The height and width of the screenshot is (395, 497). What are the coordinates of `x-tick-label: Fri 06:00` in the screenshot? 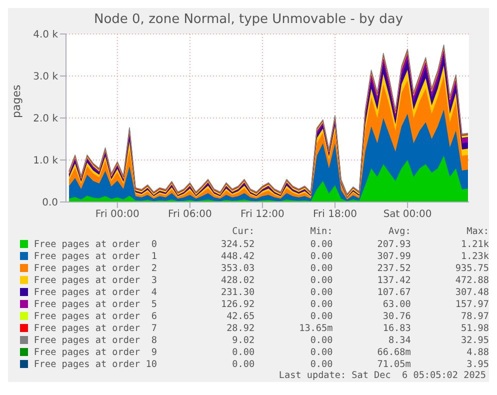 It's located at (190, 214).